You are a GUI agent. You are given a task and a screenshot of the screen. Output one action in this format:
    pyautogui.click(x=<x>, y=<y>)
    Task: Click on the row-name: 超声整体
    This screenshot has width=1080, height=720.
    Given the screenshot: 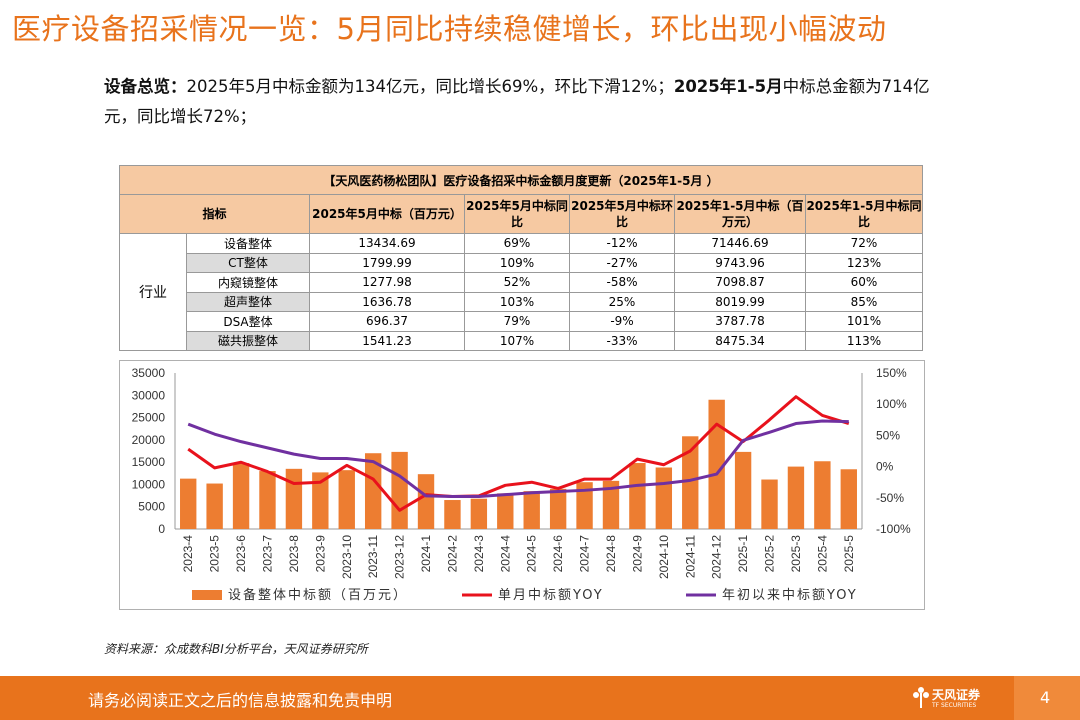 What is the action you would take?
    pyautogui.click(x=248, y=301)
    